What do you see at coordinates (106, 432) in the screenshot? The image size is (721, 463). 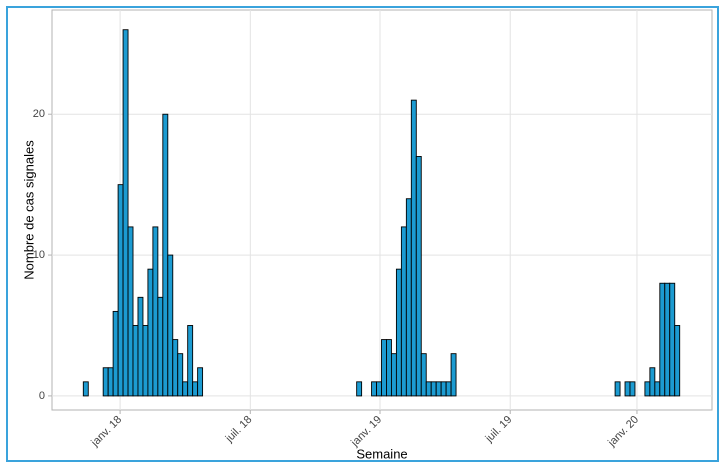 I see `x-tick-label: janv. 18` at bounding box center [106, 432].